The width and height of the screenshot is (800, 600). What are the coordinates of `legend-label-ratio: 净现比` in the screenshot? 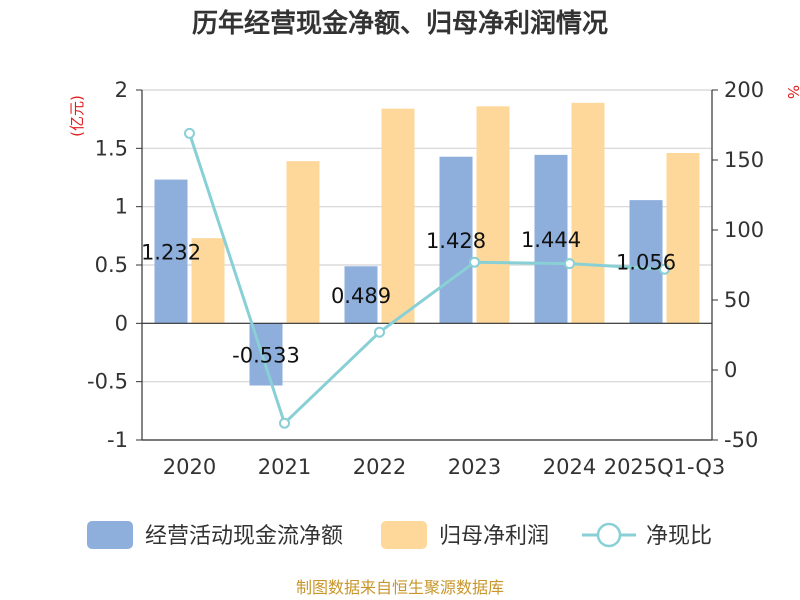 It's located at (679, 536).